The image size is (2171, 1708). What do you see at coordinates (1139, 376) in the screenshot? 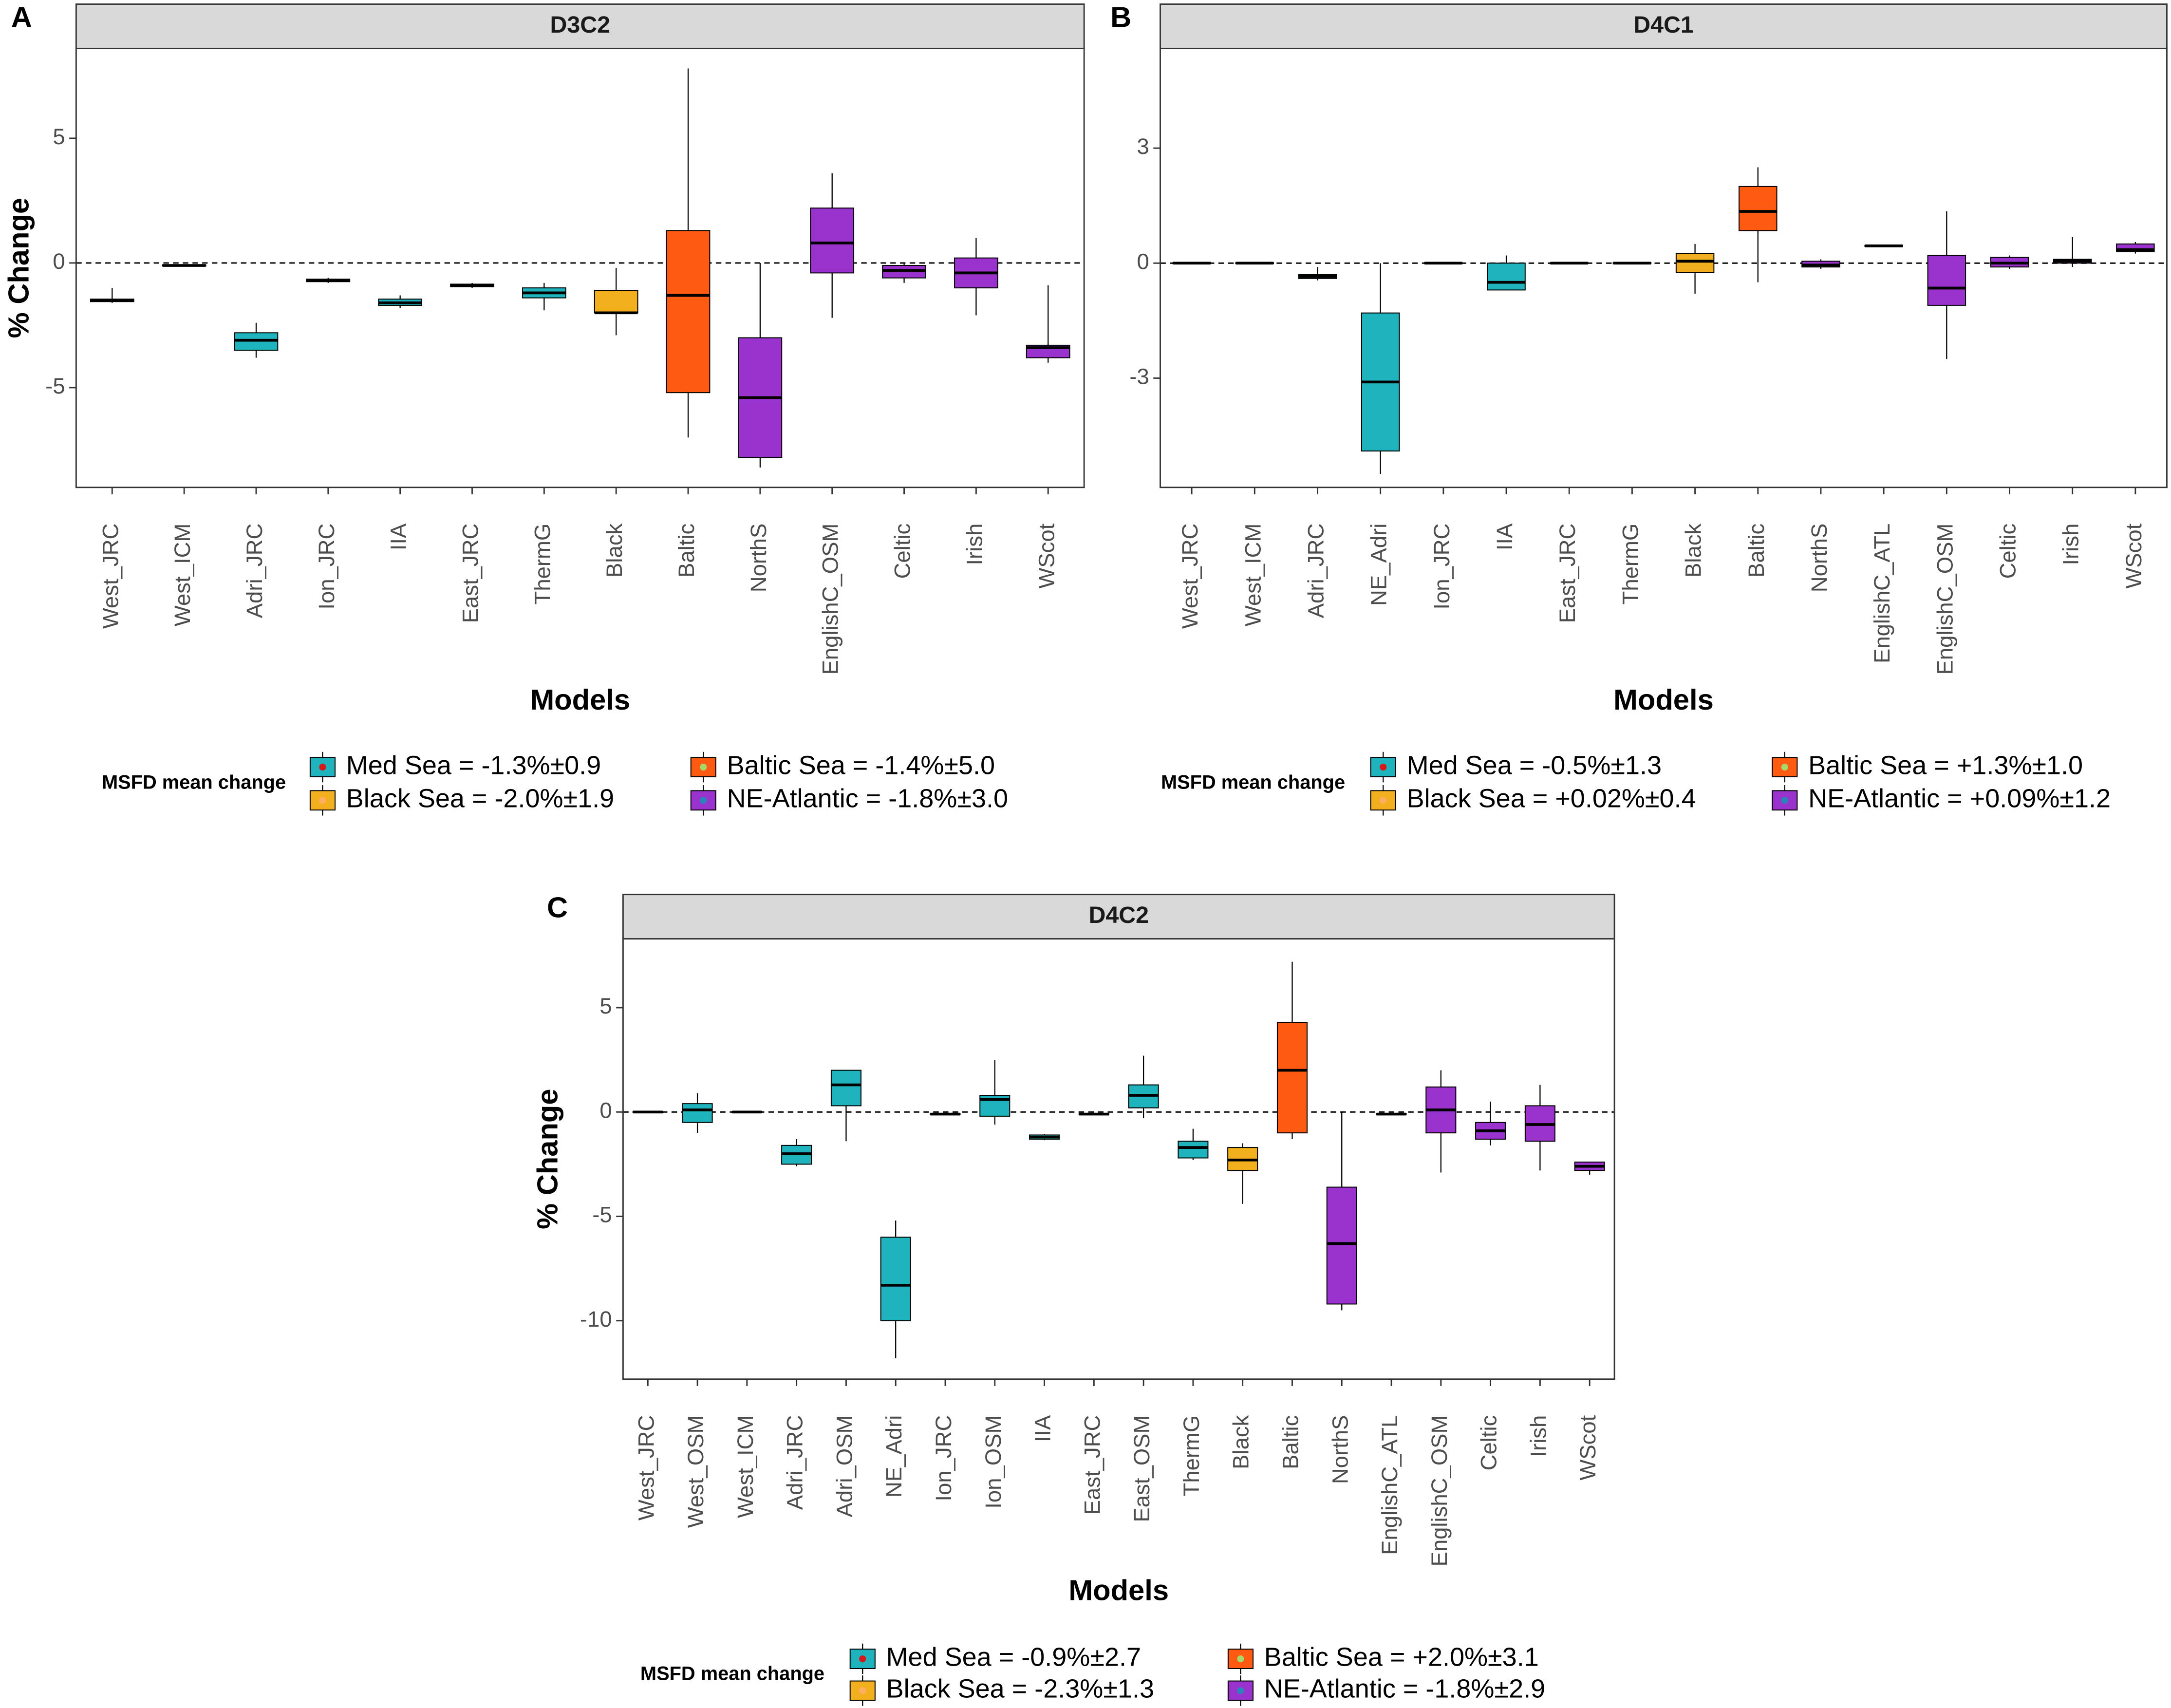
I see `y-tick-label: -3` at bounding box center [1139, 376].